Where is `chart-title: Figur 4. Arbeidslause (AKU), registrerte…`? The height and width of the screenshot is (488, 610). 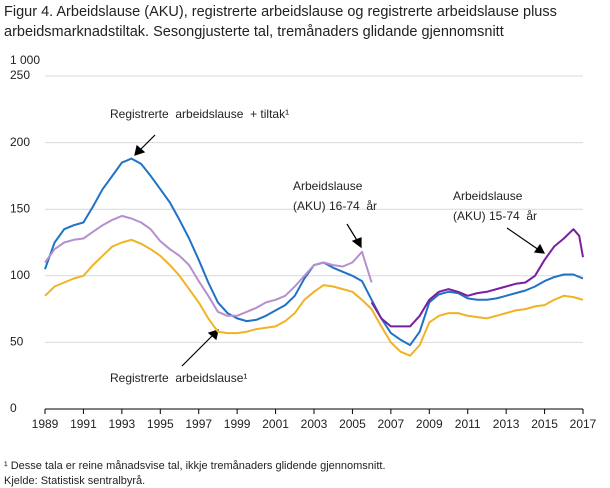
chart-title: Figur 4. Arbeidslause (AKU), registrerte… is located at coordinates (280, 22).